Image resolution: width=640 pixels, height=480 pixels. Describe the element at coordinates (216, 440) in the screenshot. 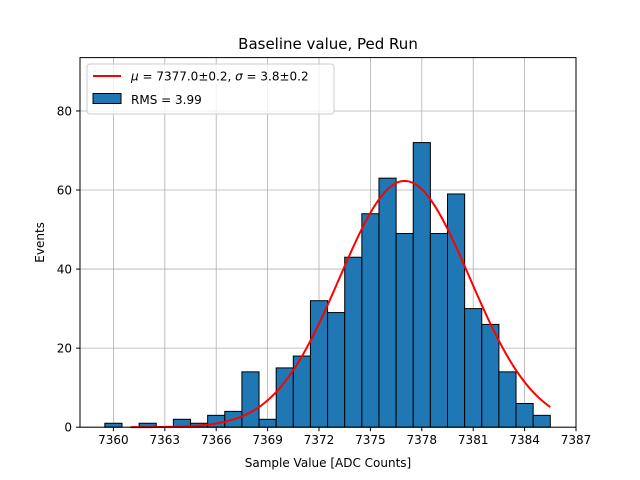

I see `x-tick-label: 7366` at that location.